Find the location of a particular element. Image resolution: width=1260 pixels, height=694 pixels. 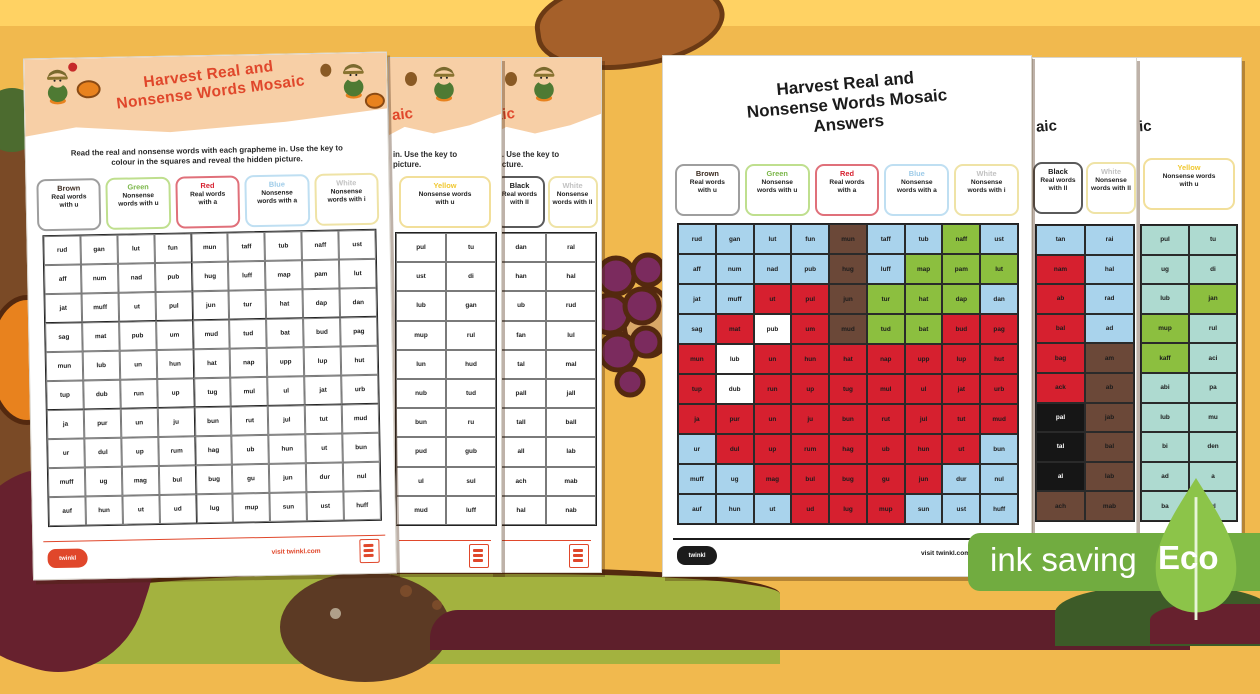

word-cell: naff is located at coordinates (320, 245).